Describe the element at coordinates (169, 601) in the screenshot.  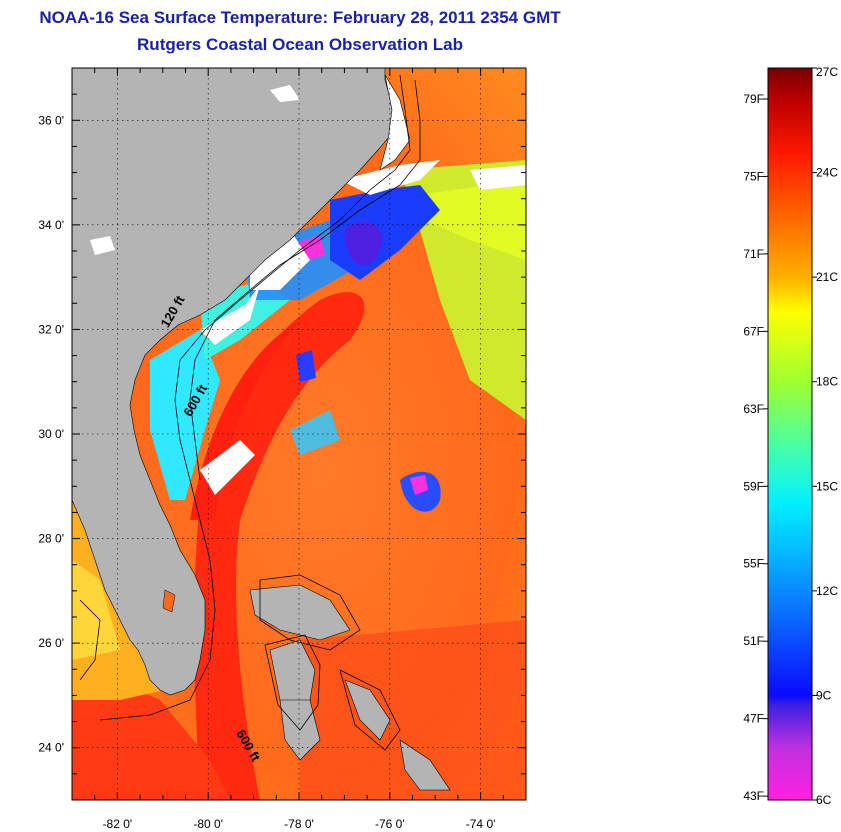
I see `lake-okeechobee` at that location.